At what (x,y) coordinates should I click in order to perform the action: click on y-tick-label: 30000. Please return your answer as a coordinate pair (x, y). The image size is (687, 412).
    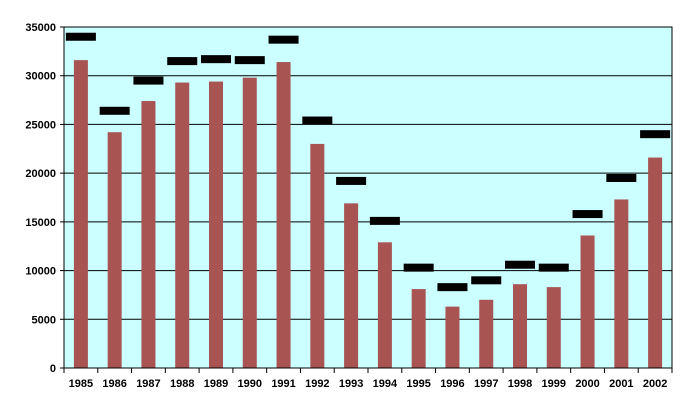
    Looking at the image, I should click on (40, 77).